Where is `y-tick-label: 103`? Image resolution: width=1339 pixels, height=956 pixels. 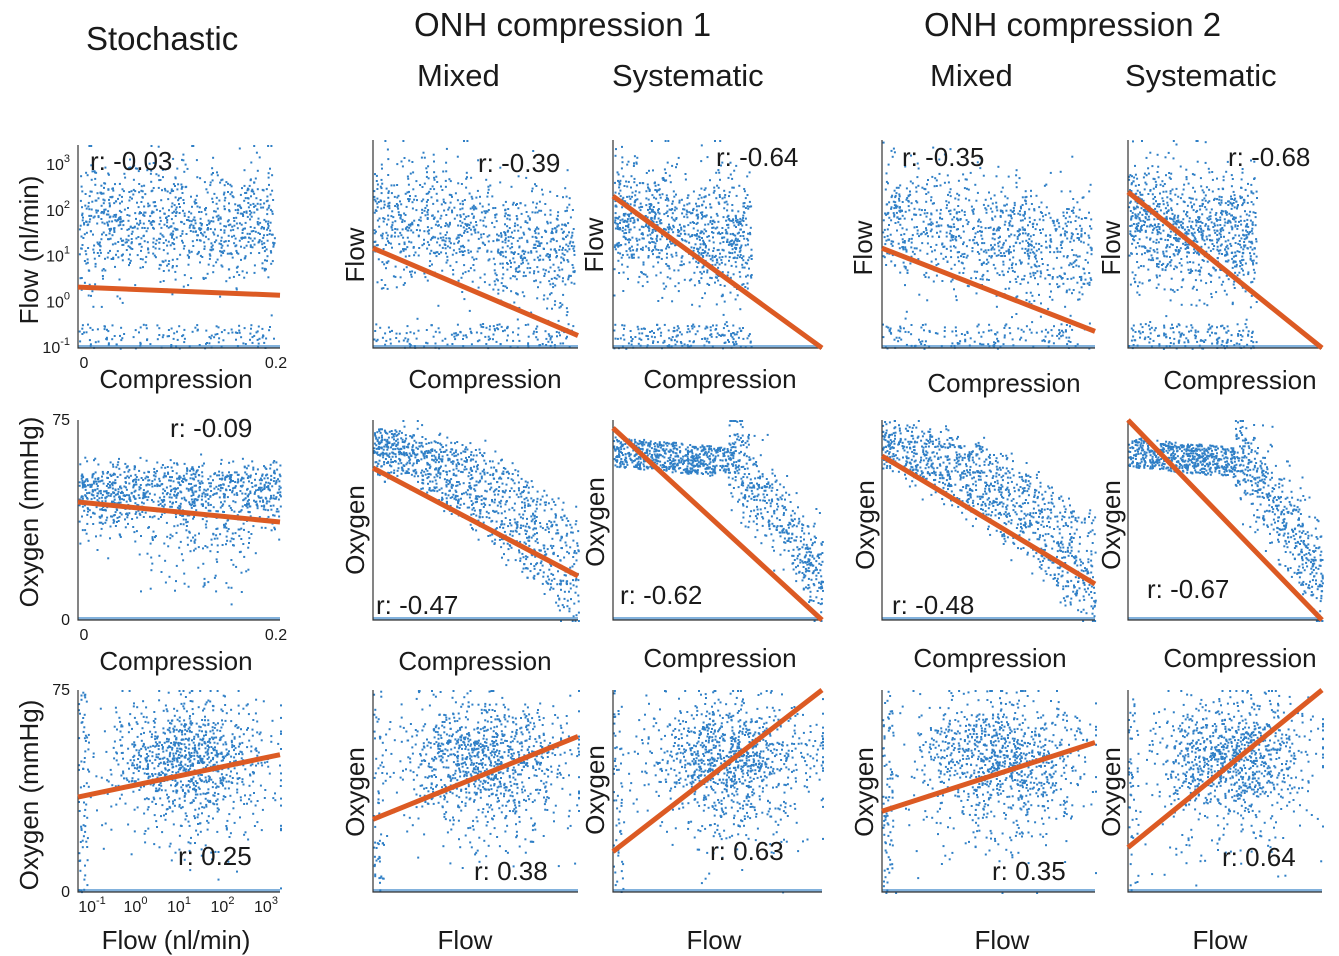 y-tick-label: 103 is located at coordinates (58, 163).